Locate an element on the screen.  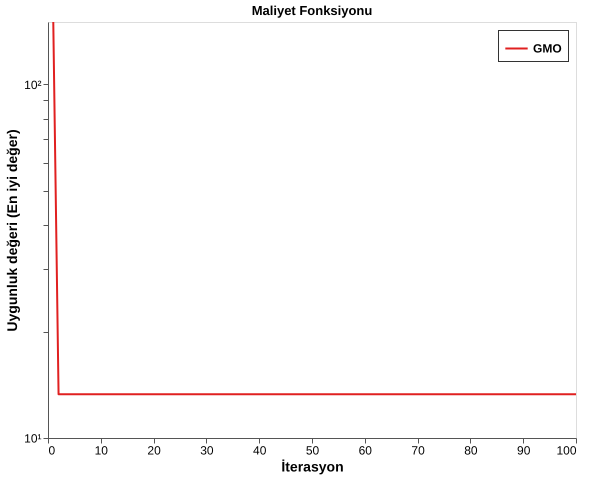
x-tick-label: 40 is located at coordinates (260, 451).